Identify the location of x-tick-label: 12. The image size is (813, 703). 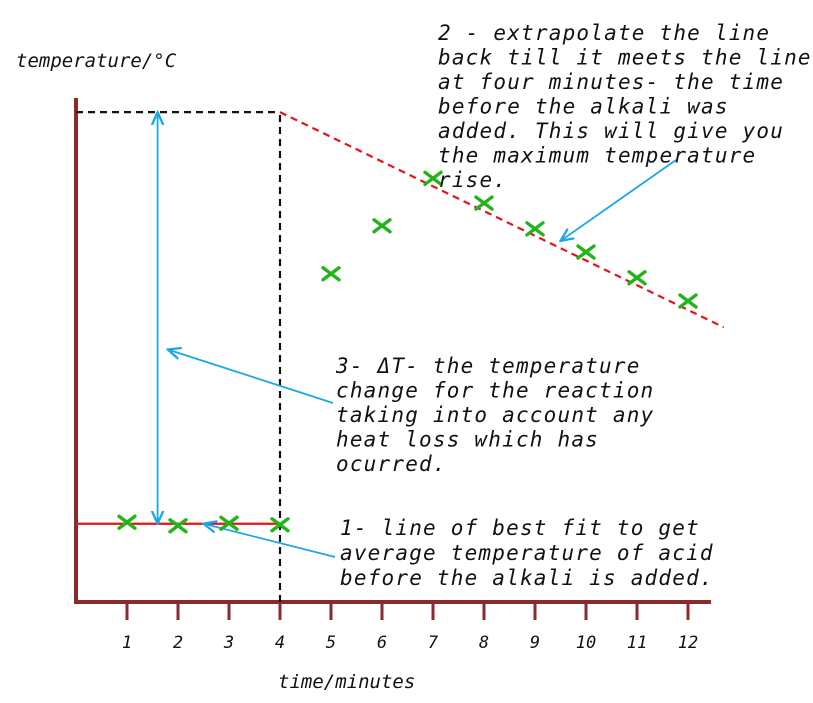
(688, 643).